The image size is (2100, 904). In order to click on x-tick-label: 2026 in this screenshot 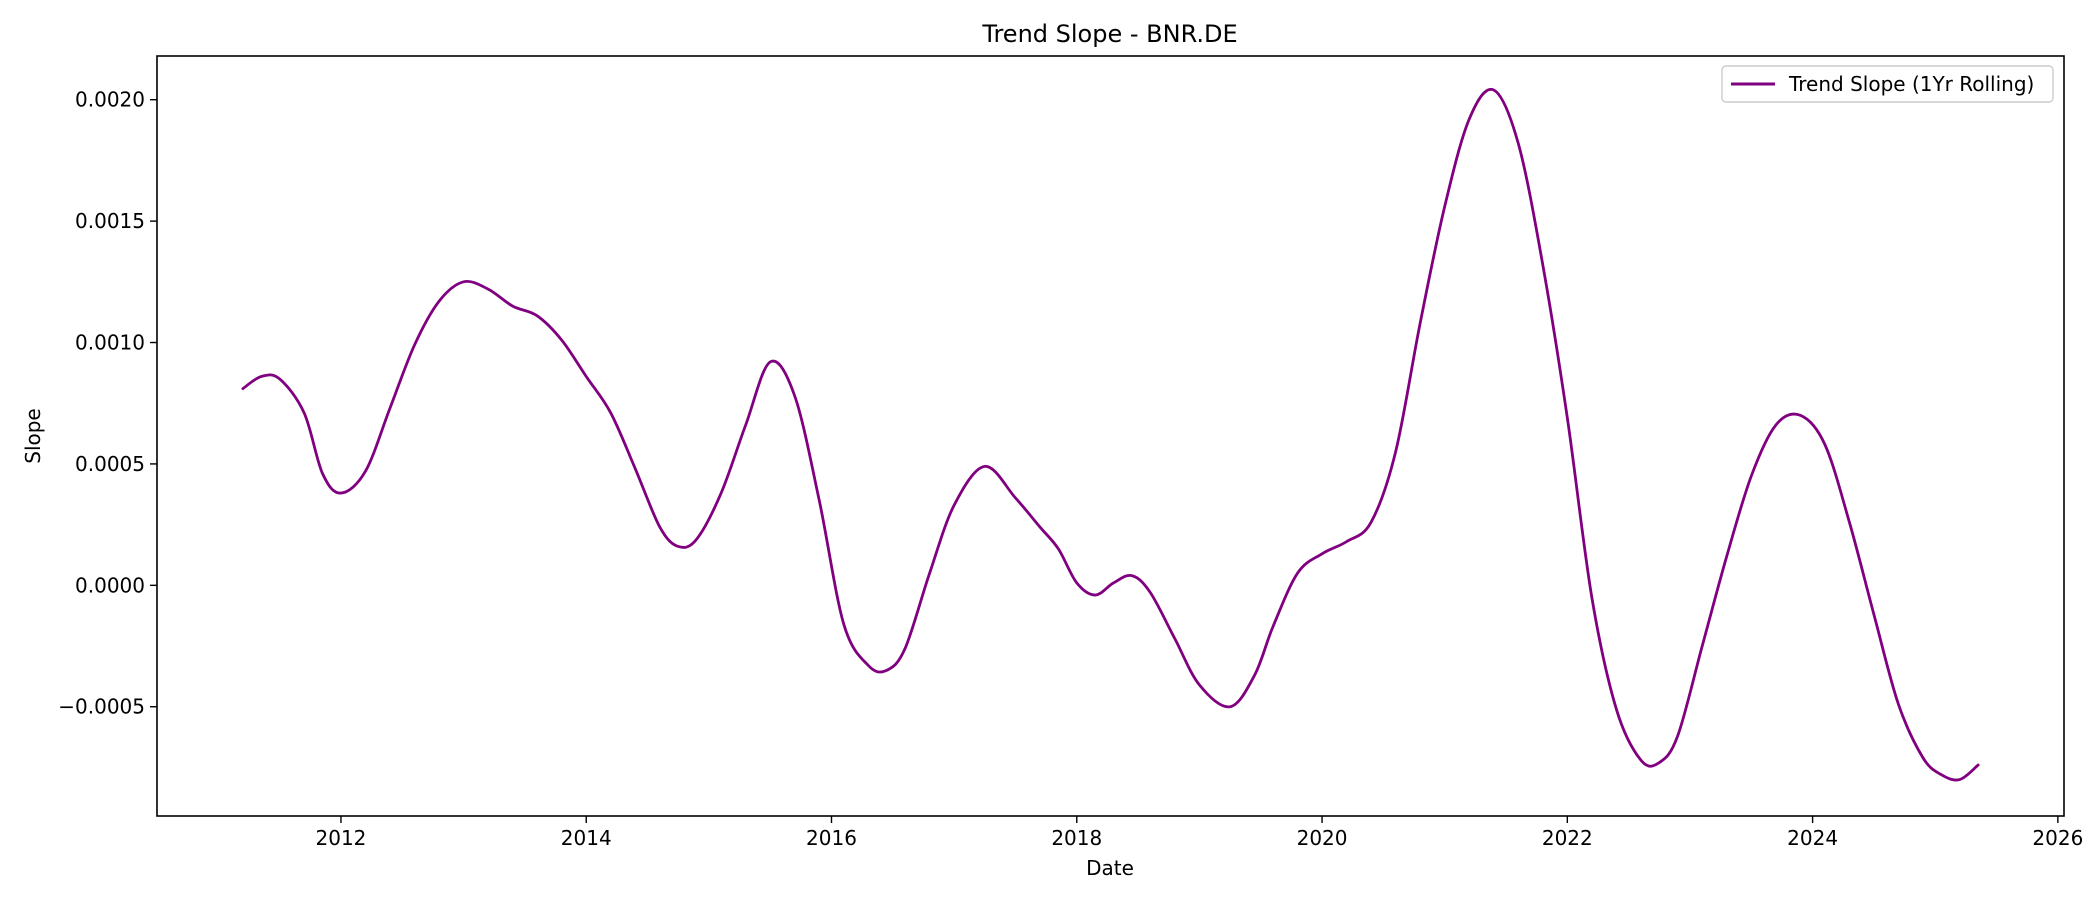, I will do `click(2057, 838)`.